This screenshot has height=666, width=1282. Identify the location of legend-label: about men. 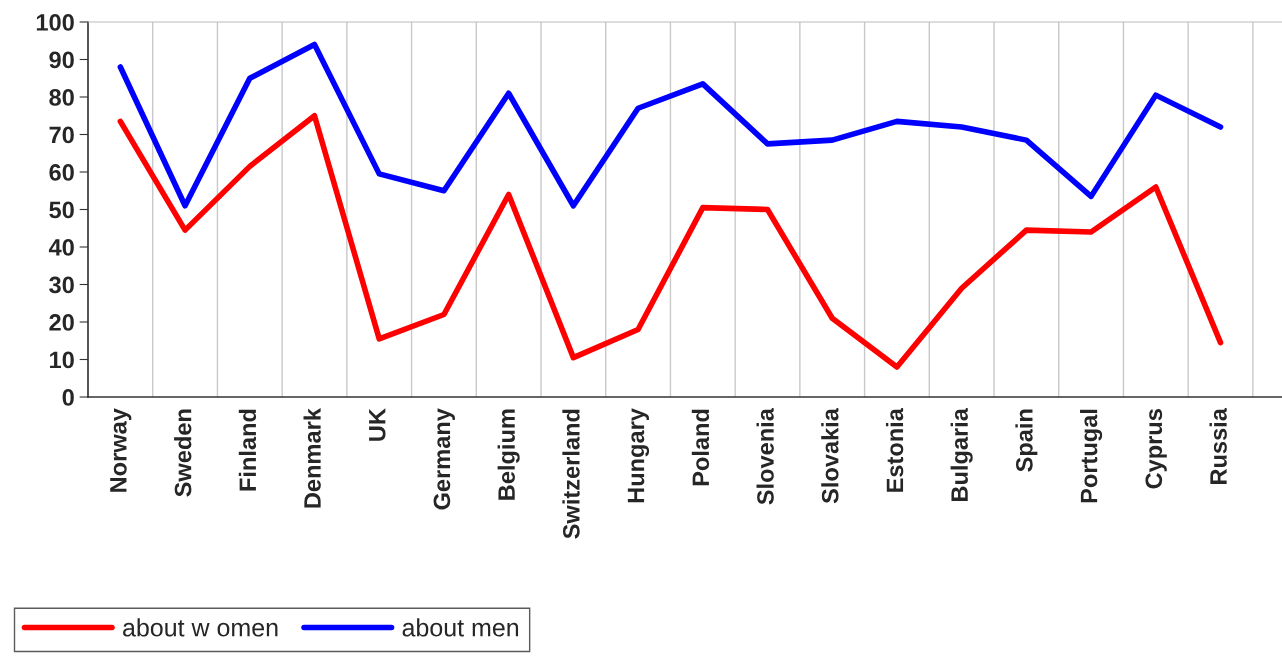
(460, 627).